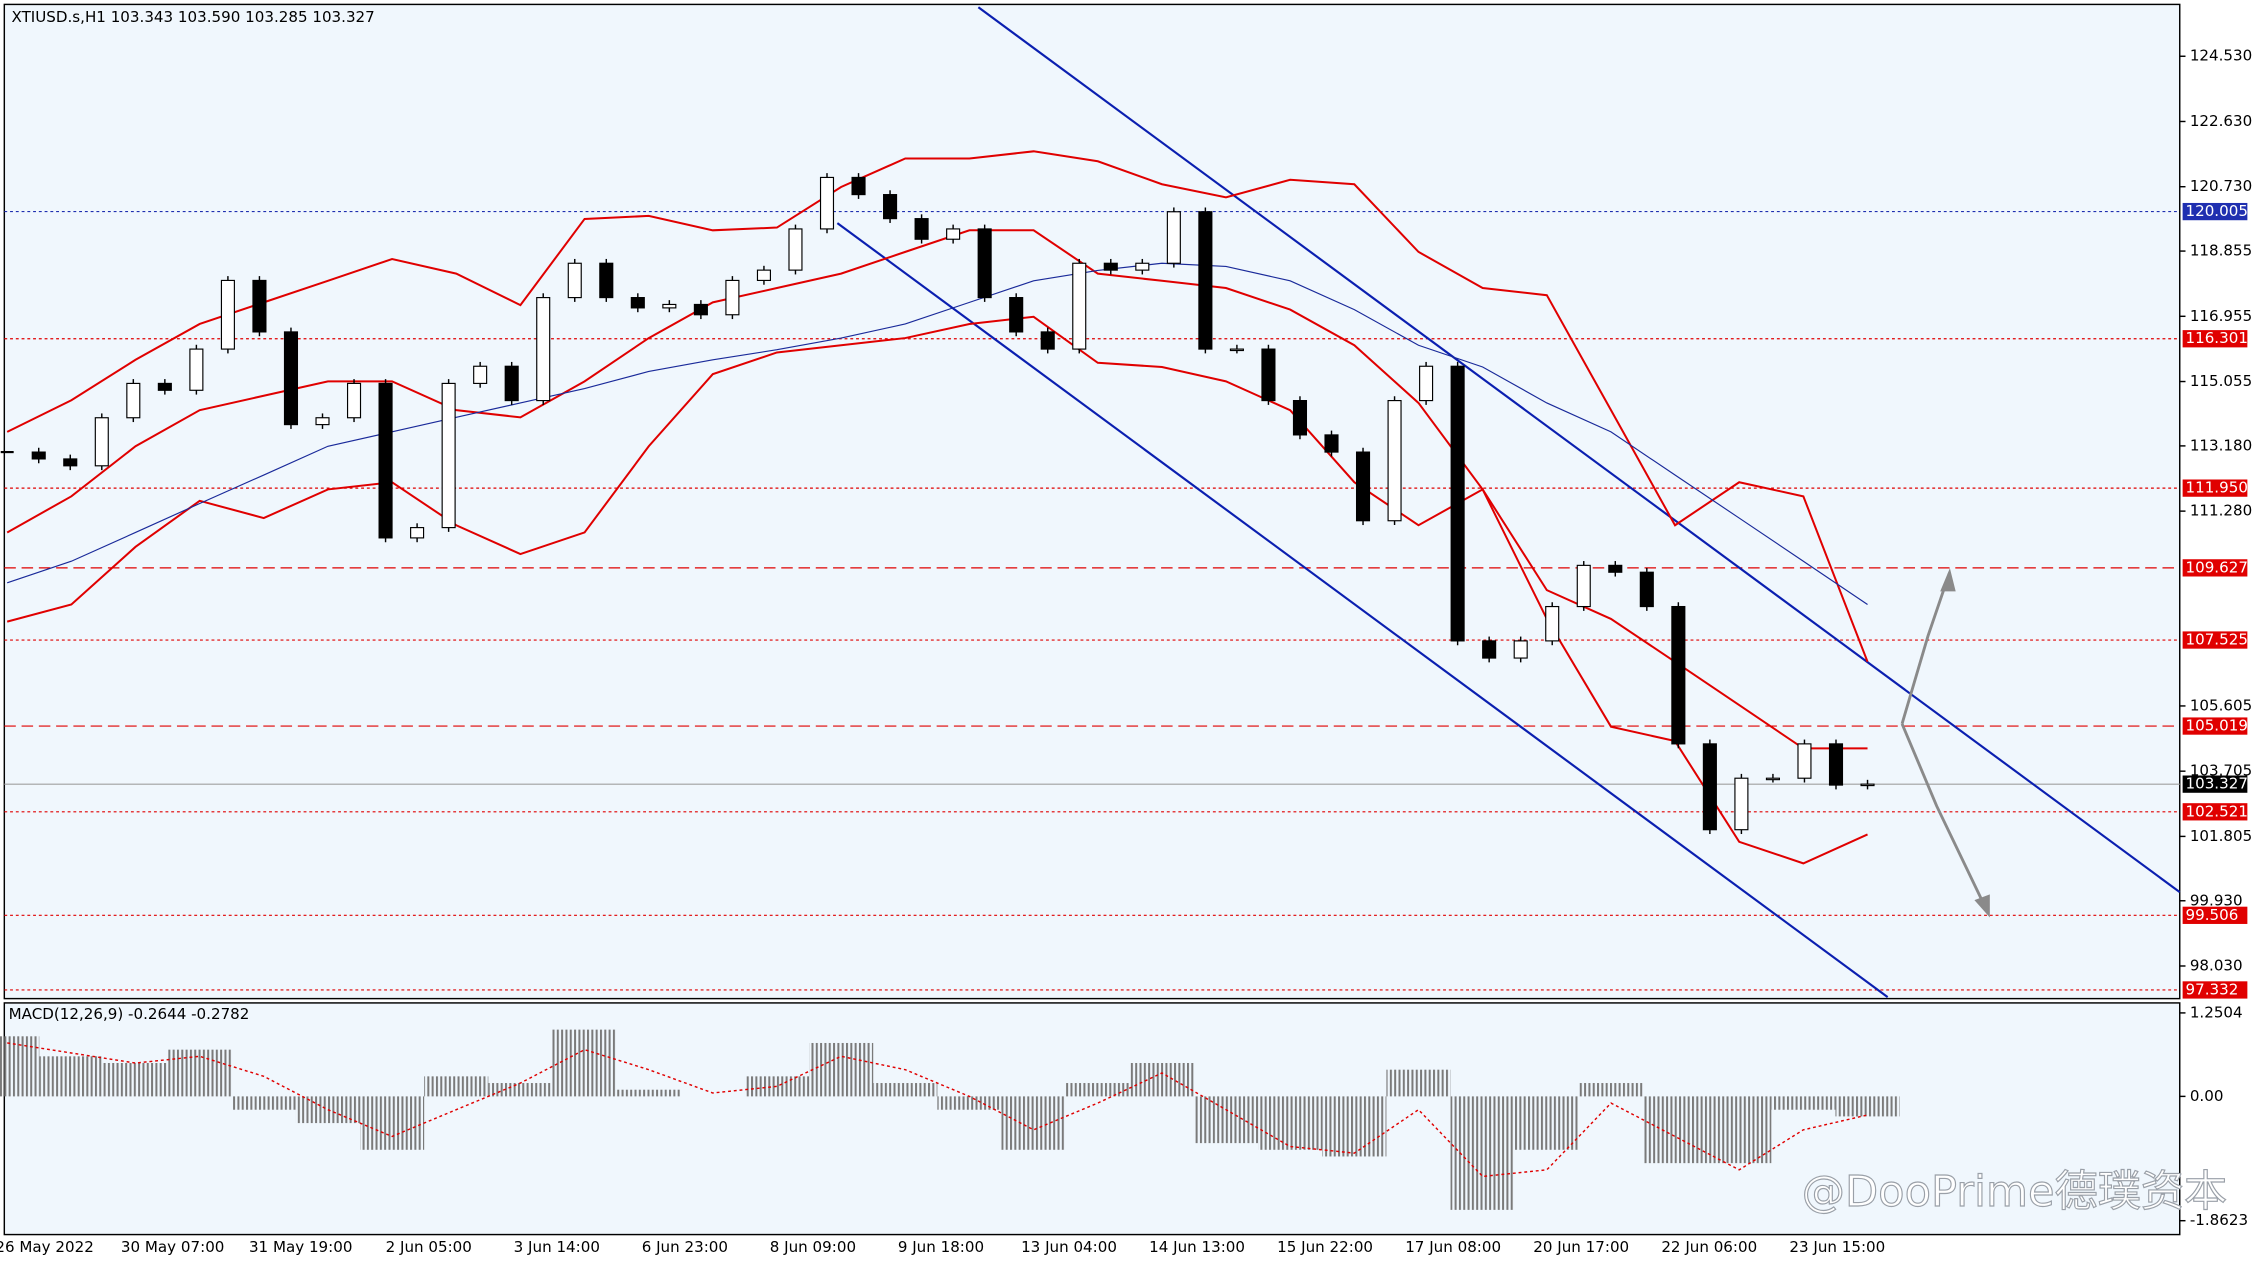 This screenshot has height=1262, width=2256. I want to click on y-tick-label: 120.730, so click(2221, 186).